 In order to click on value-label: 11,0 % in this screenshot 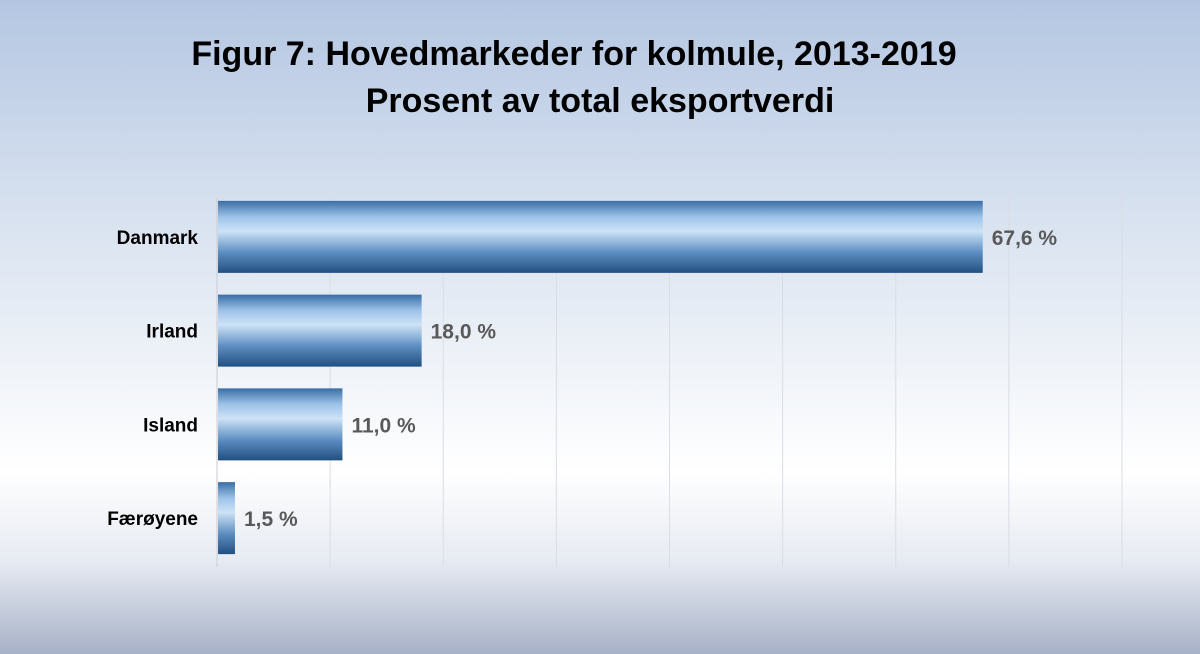, I will do `click(383, 425)`.